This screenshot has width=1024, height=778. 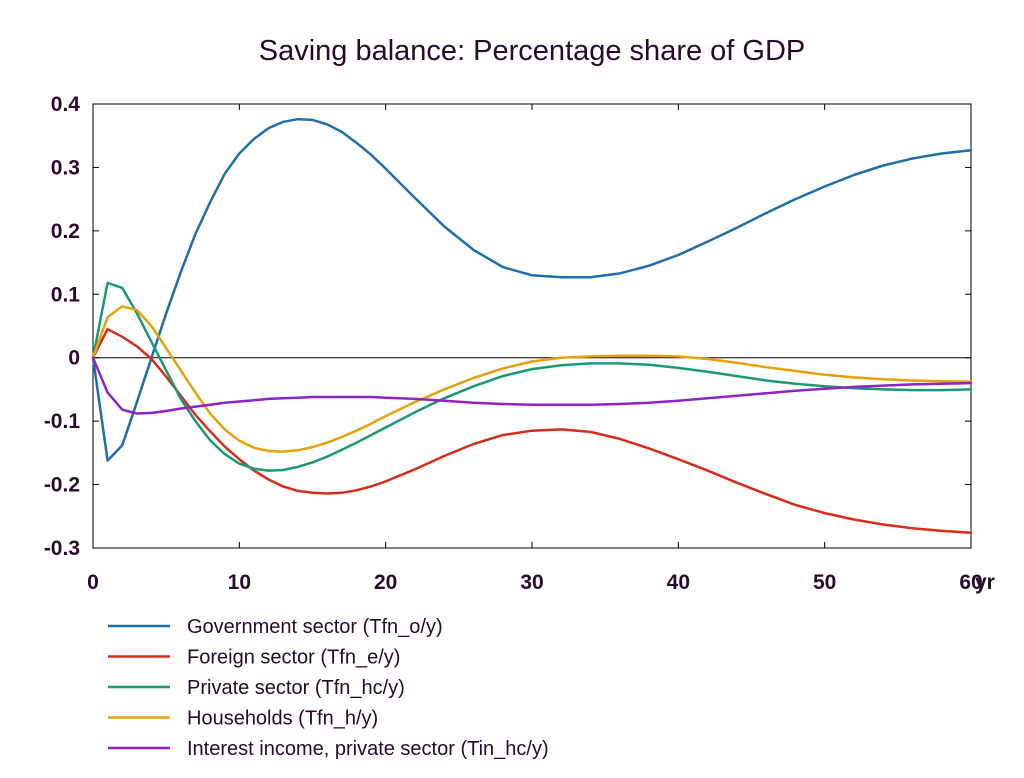 What do you see at coordinates (315, 627) in the screenshot?
I see `legend-label: Government sector (Tfn_o/y)` at bounding box center [315, 627].